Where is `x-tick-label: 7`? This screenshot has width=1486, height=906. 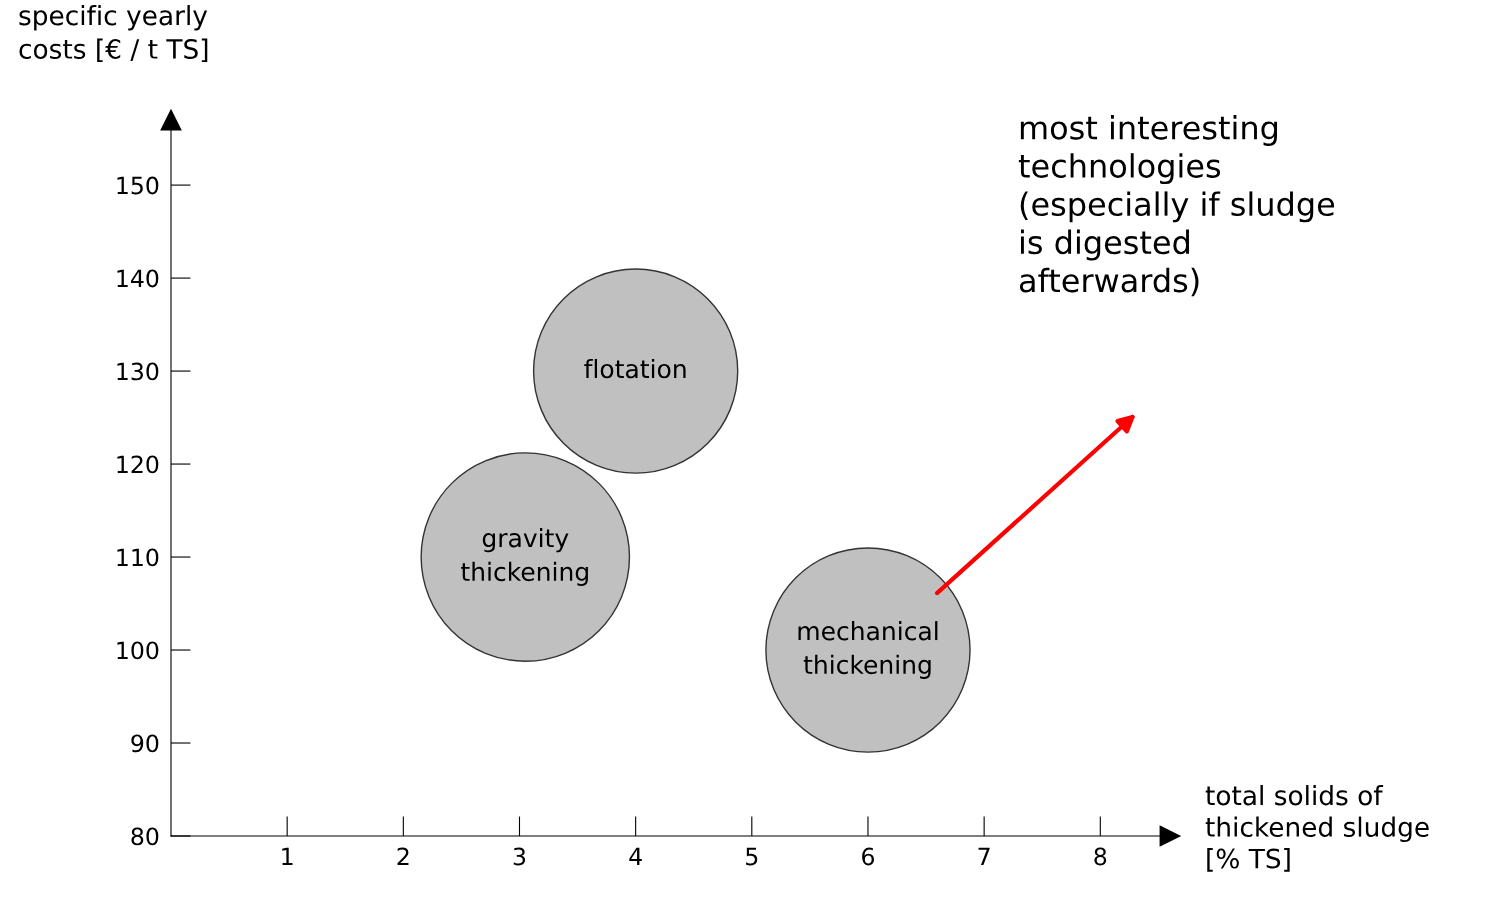 x-tick-label: 7 is located at coordinates (984, 856).